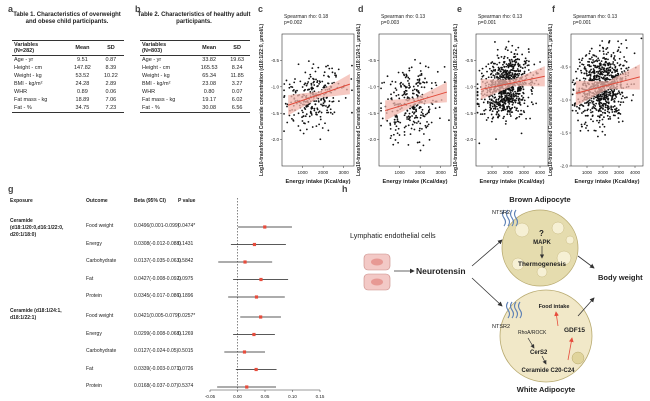 The height and width of the screenshot is (401, 650). I want to click on table1-cell-sd: 0.06, so click(111, 92).